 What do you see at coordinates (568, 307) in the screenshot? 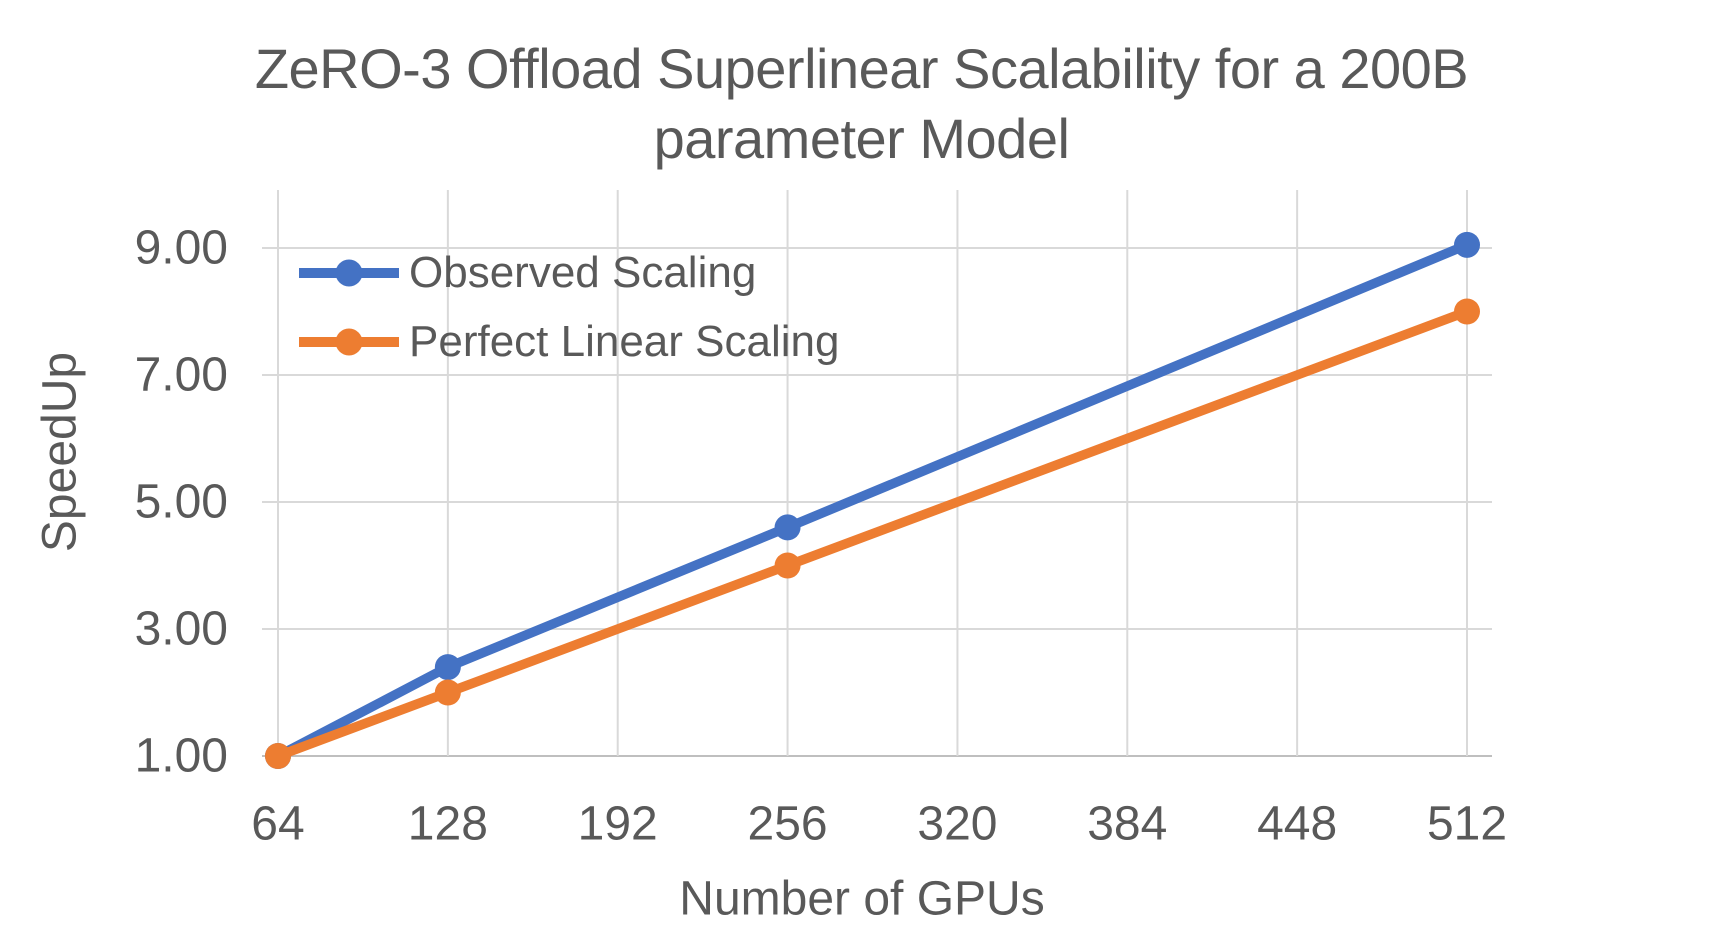
I see `legend: Observed Scaling Perfect Linear Scaling` at bounding box center [568, 307].